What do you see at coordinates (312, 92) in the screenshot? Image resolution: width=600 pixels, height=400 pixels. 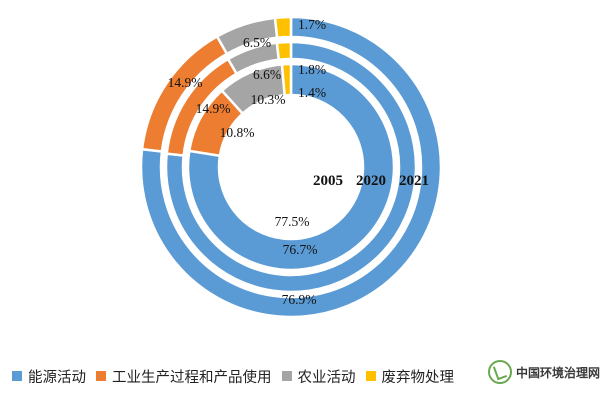 I see `data-label-2005-waste: 1.4%` at bounding box center [312, 92].